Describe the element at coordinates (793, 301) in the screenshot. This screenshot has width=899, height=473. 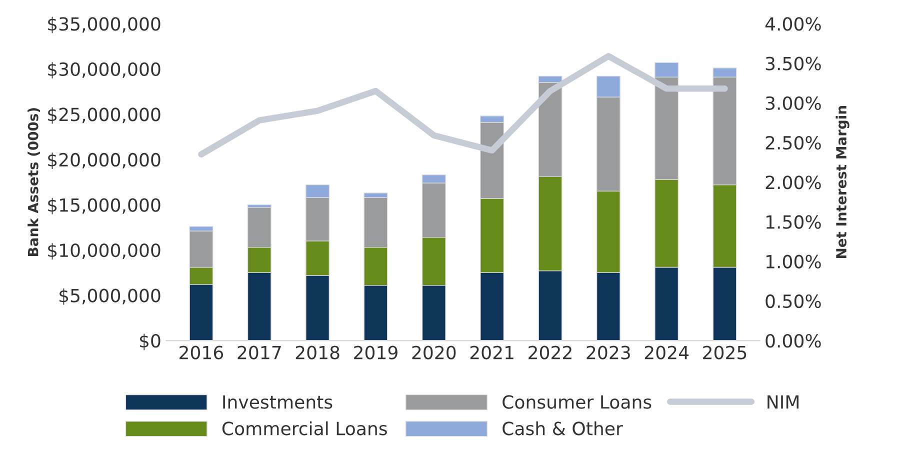
I see `y2-tick-label: 0.50%` at that location.